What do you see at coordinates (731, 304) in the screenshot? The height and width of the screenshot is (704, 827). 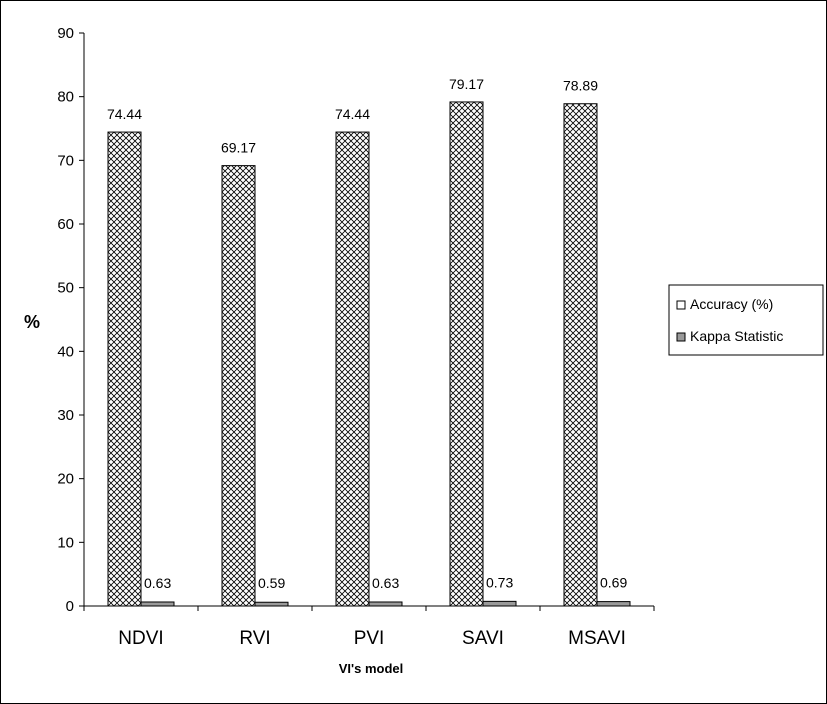 I see `legend-label-accuracy: Accuracy (%)` at bounding box center [731, 304].